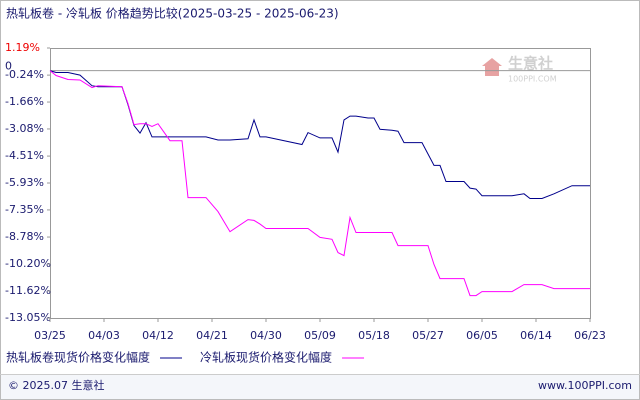 The width and height of the screenshot is (640, 400). I want to click on x-tick-label: 05/09, so click(320, 335).